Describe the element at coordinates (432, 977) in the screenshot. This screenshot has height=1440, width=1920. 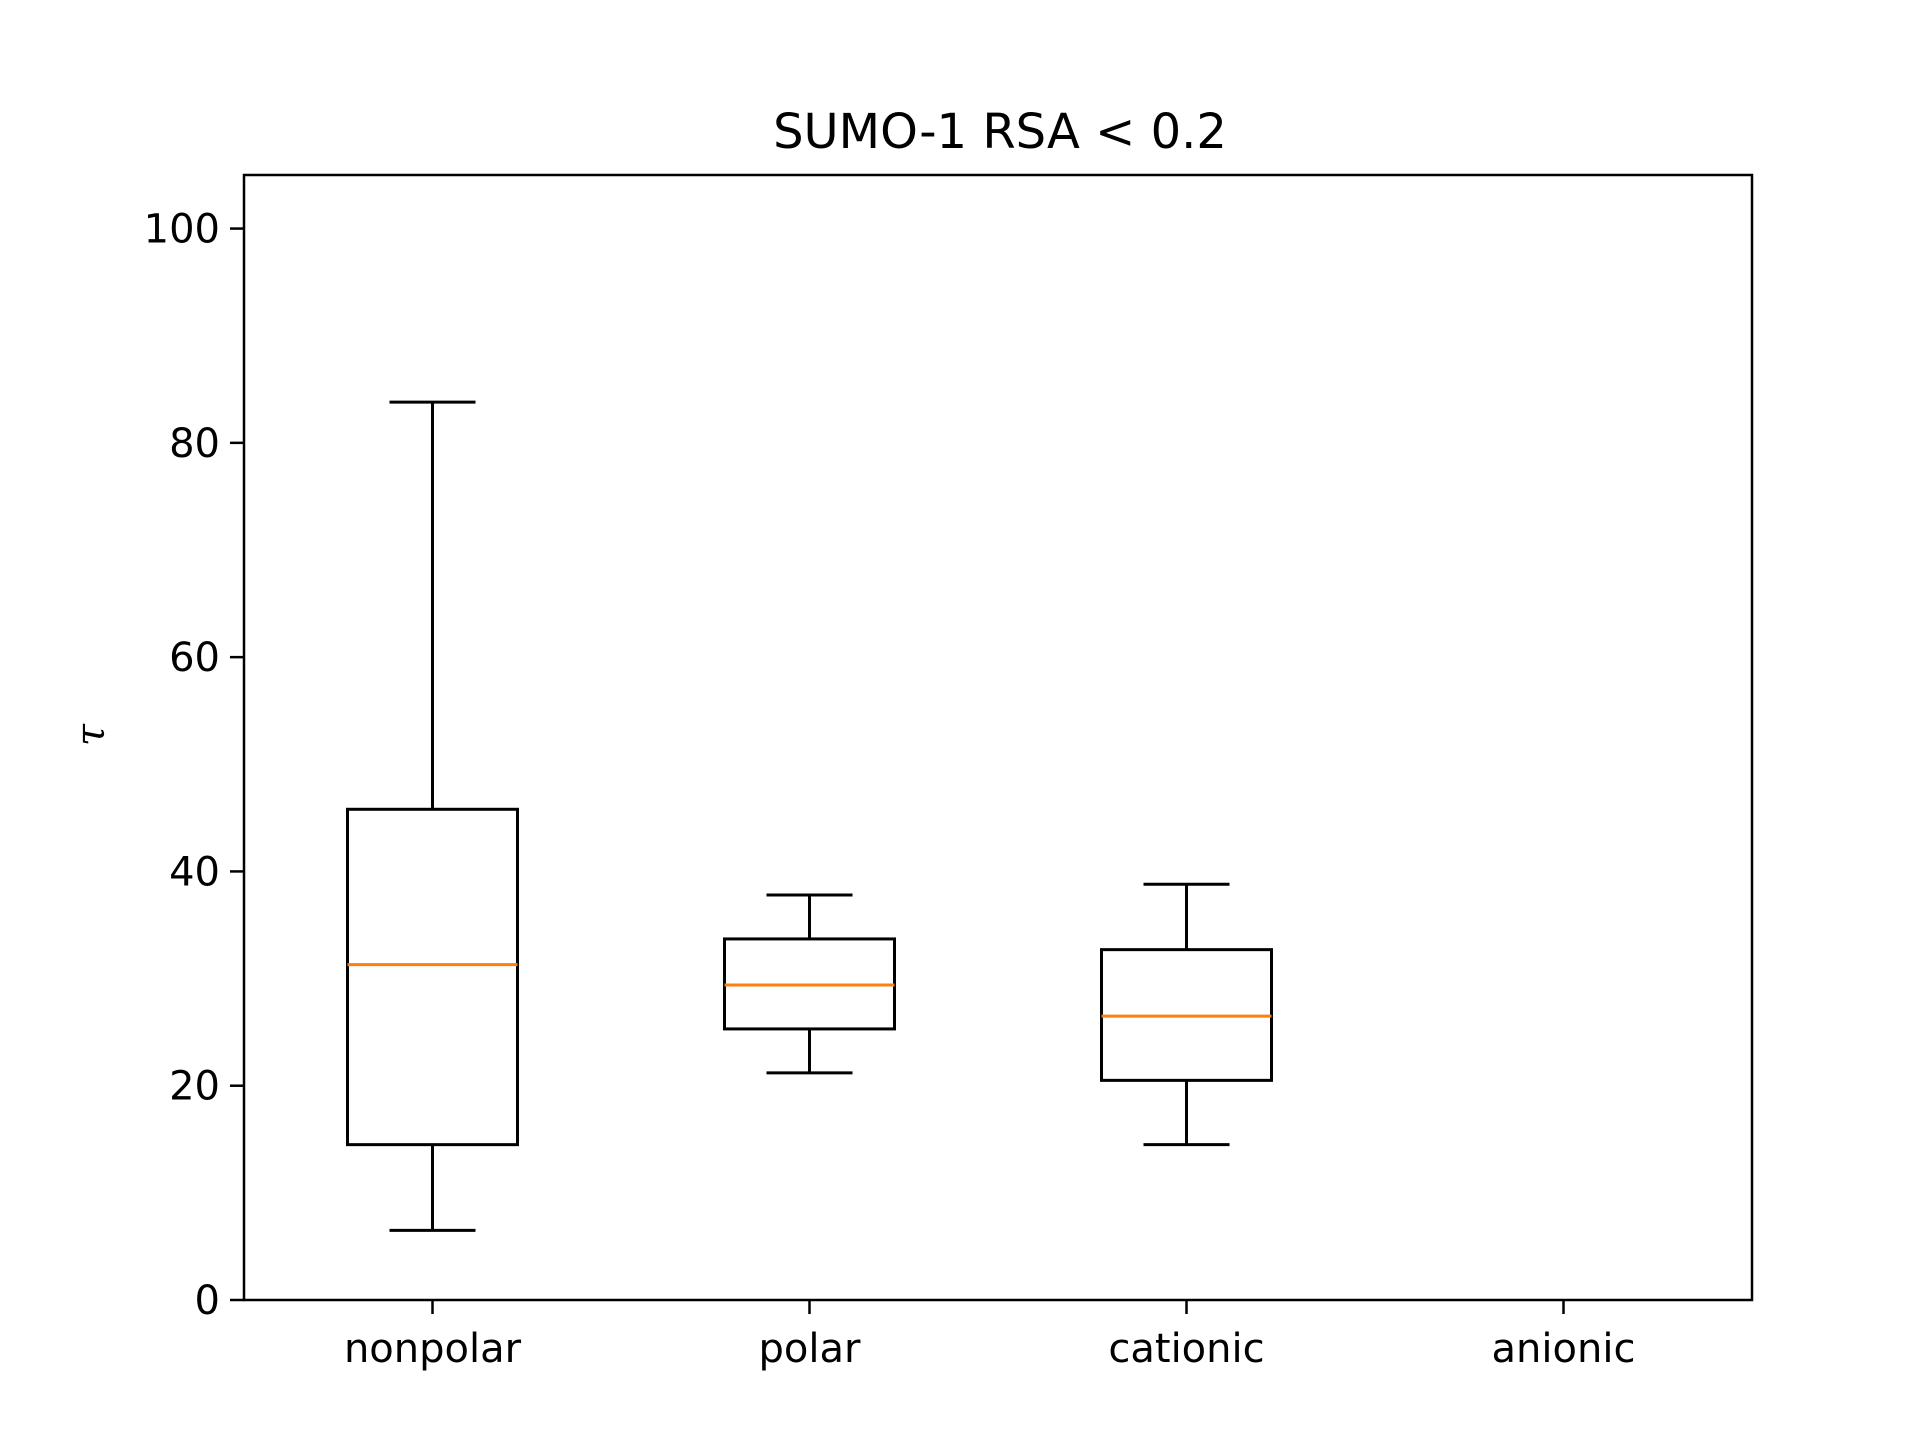
I see `iqr-box` at that location.